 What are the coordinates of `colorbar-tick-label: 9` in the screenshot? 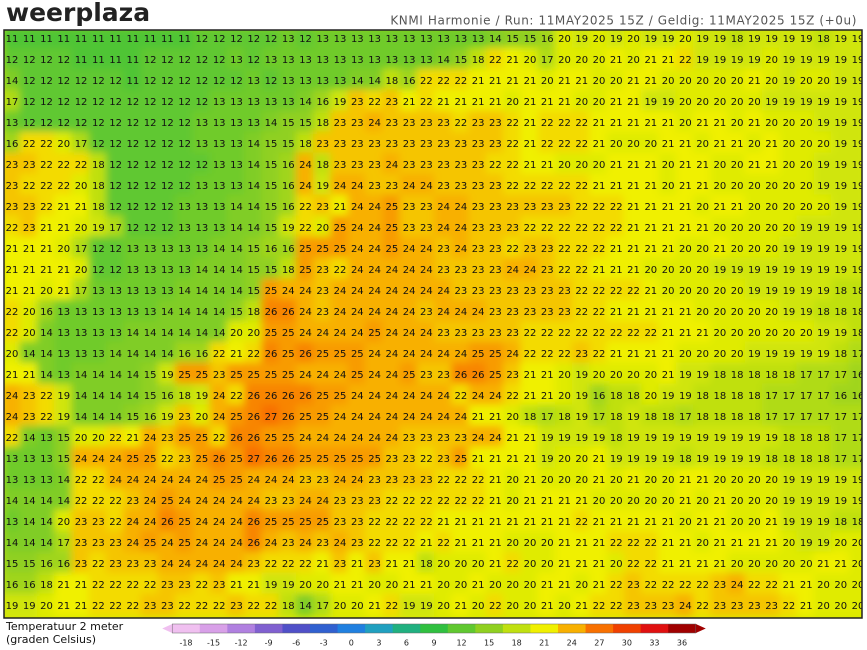 It's located at (433, 643).